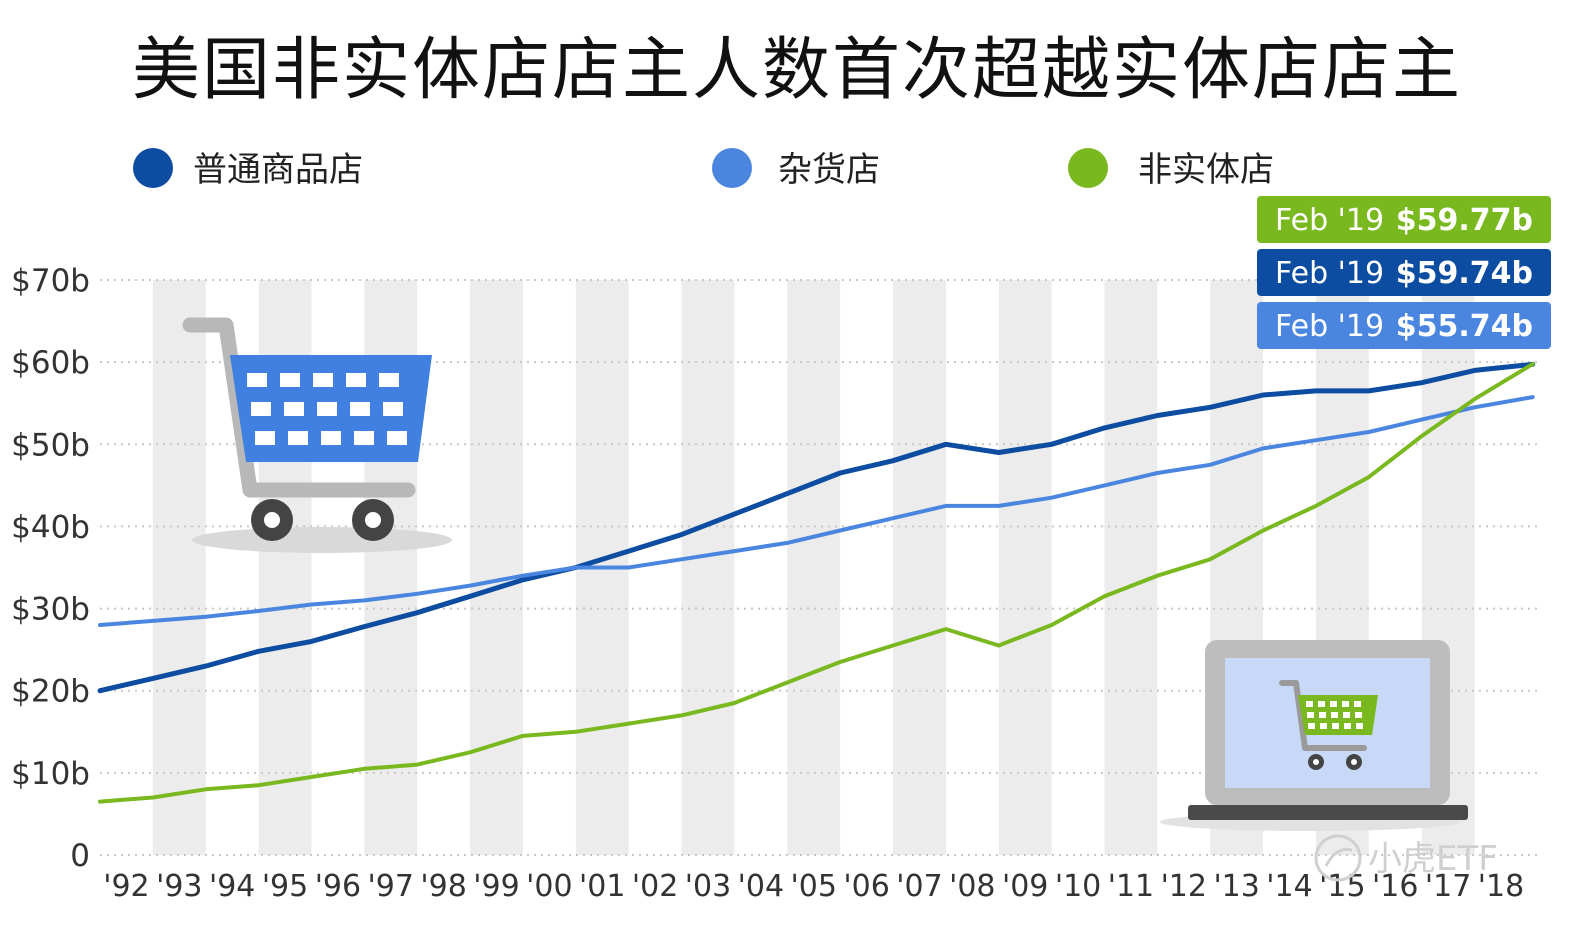 This screenshot has width=1594, height=930. What do you see at coordinates (829, 170) in the screenshot?
I see `legend-label: 杂货店` at bounding box center [829, 170].